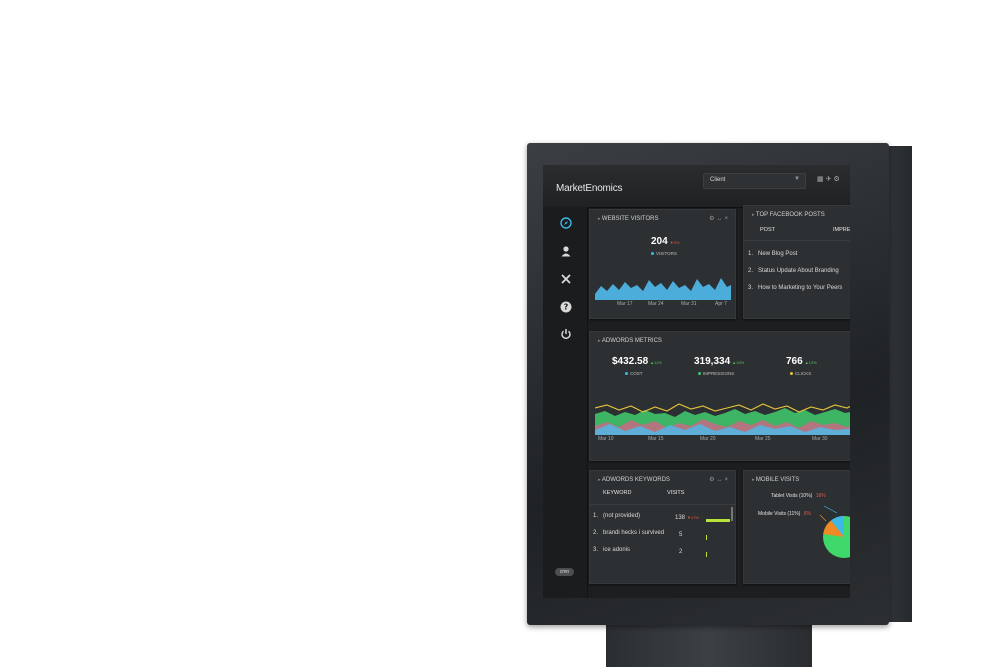 This screenshot has width=1000, height=667. I want to click on visitors-value: 204 ▼3%, so click(665, 241).